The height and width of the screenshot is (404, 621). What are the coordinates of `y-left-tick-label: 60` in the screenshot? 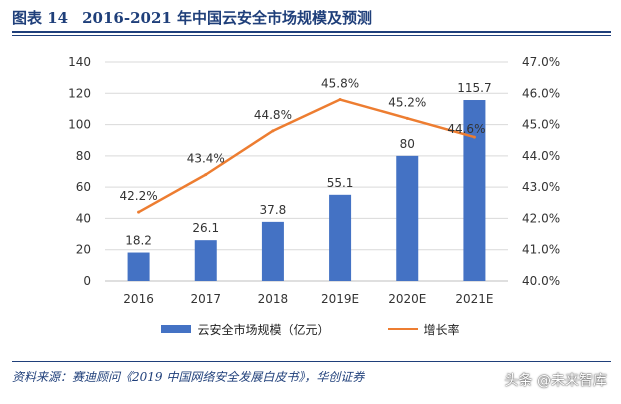 It's located at (83, 187).